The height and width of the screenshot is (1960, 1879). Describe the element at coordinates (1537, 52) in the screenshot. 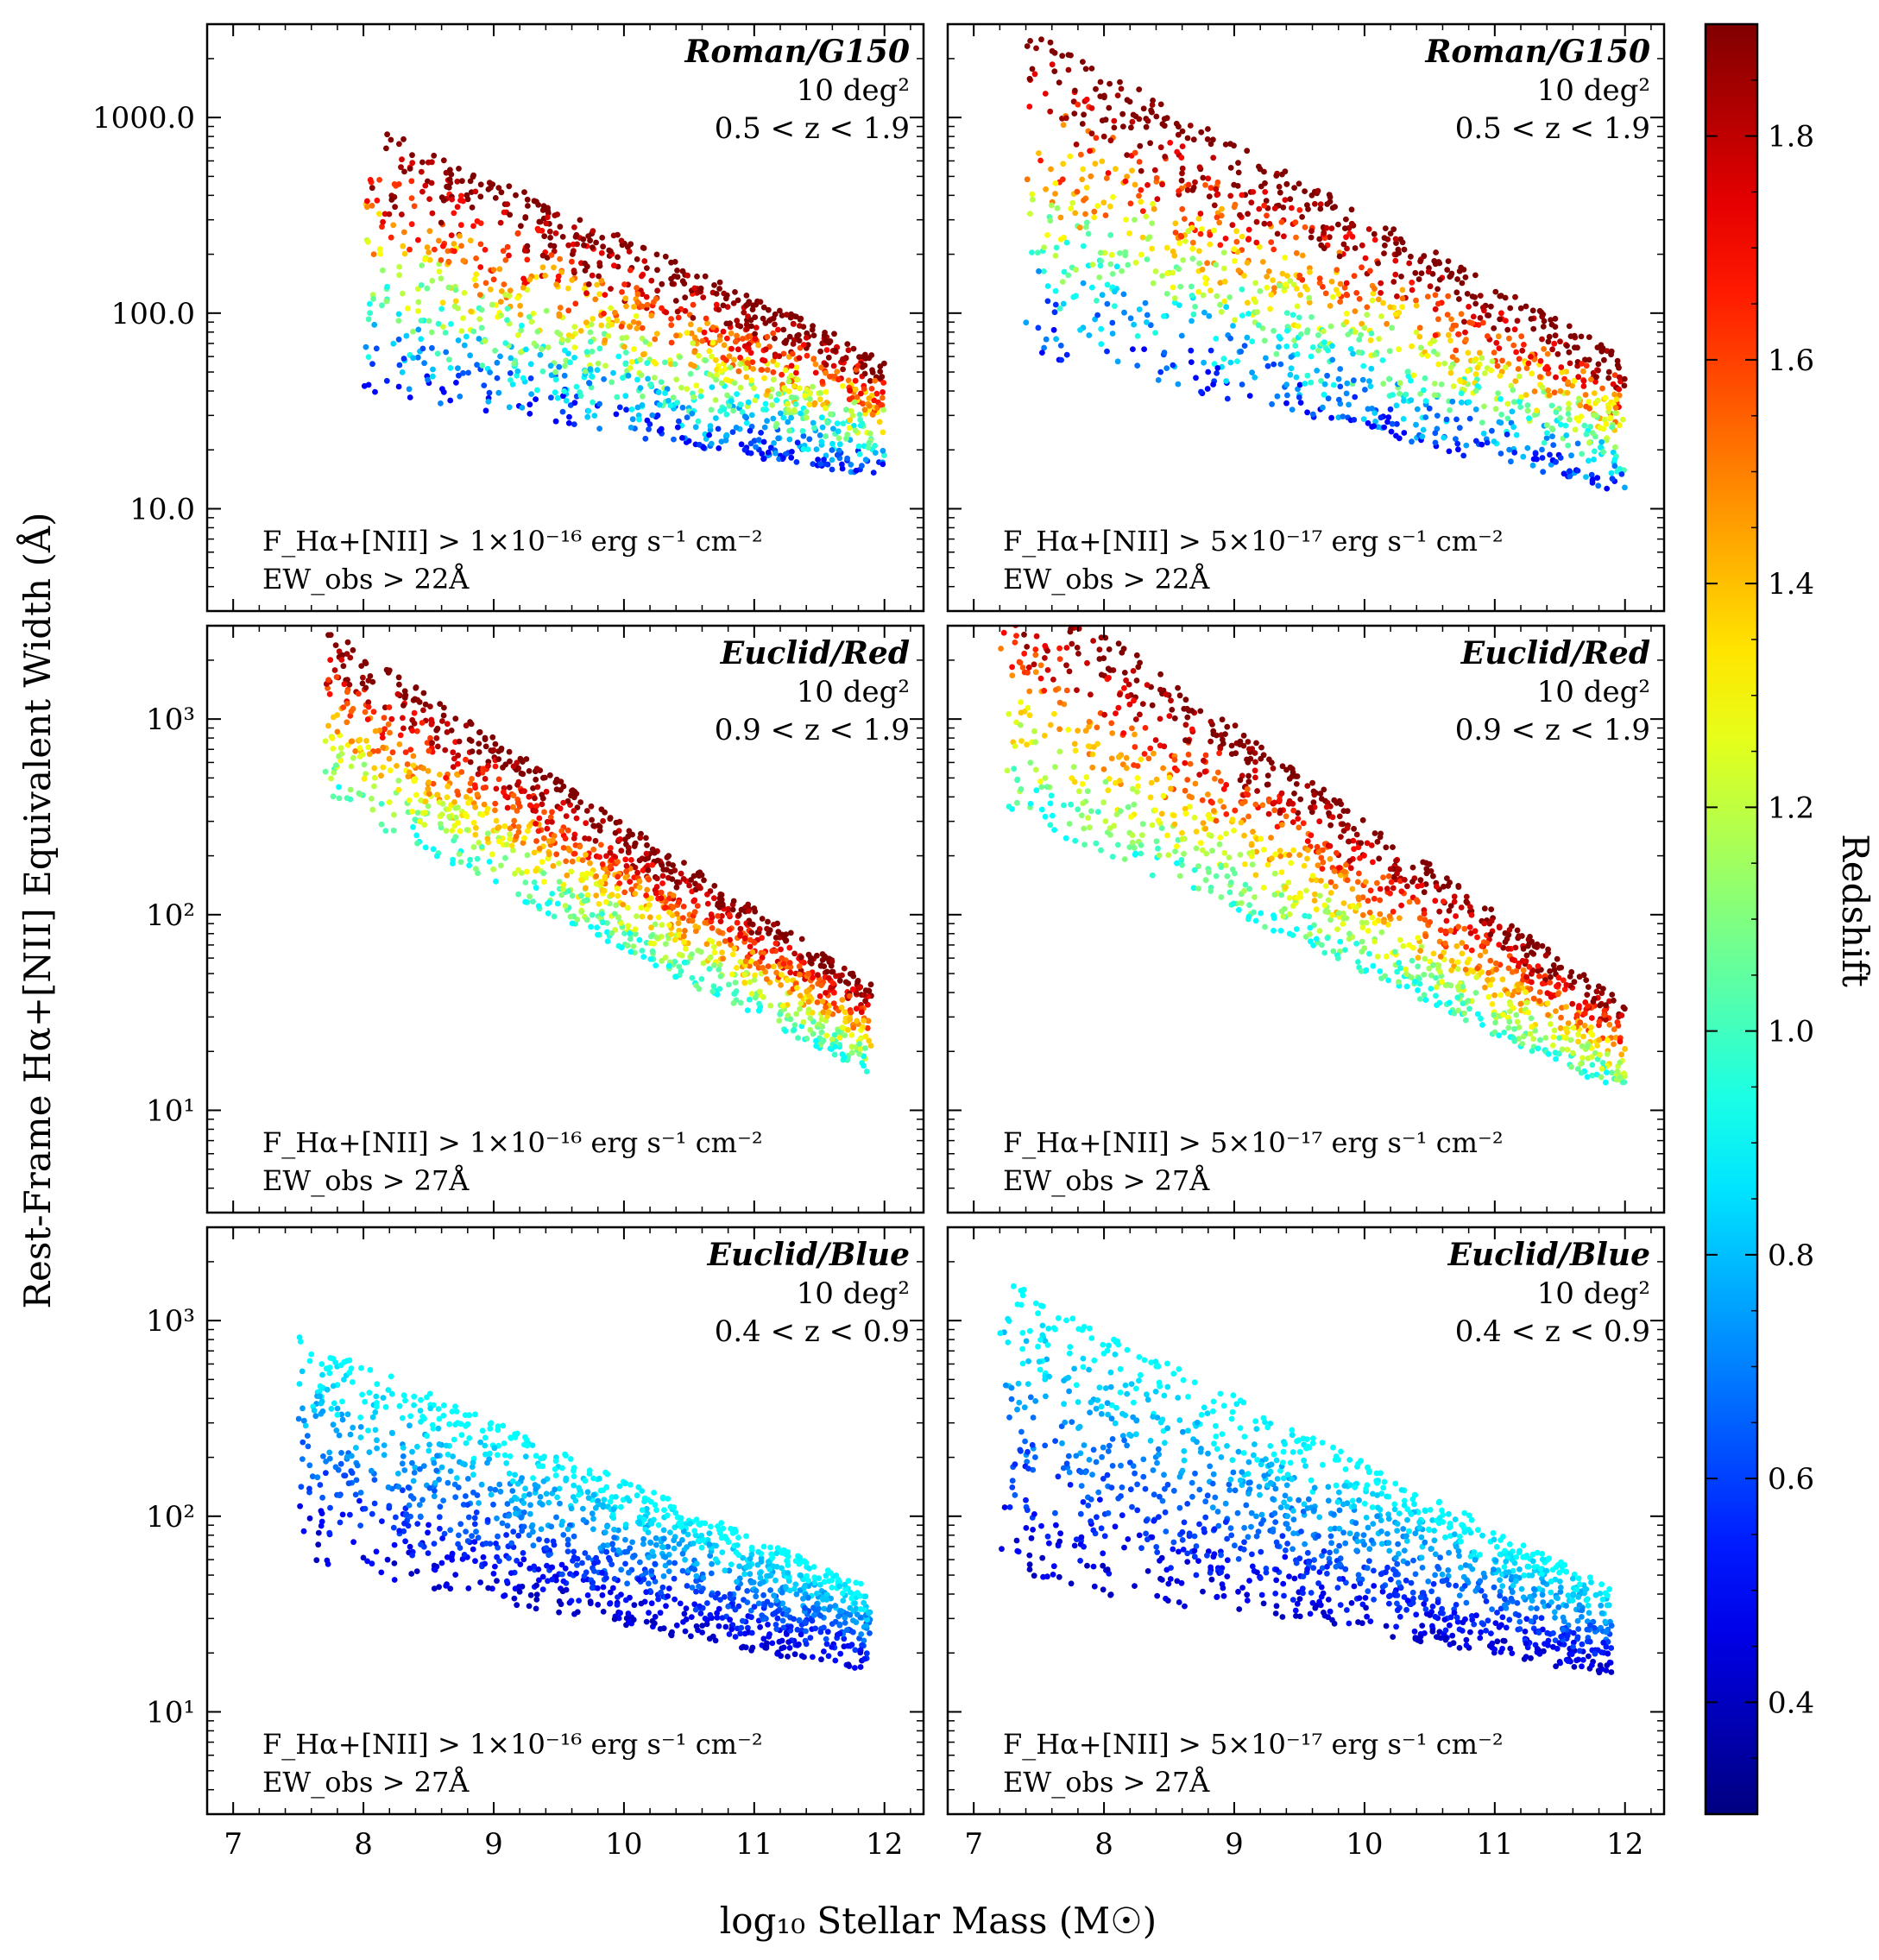

I see `panel-title: Roman/G150` at that location.